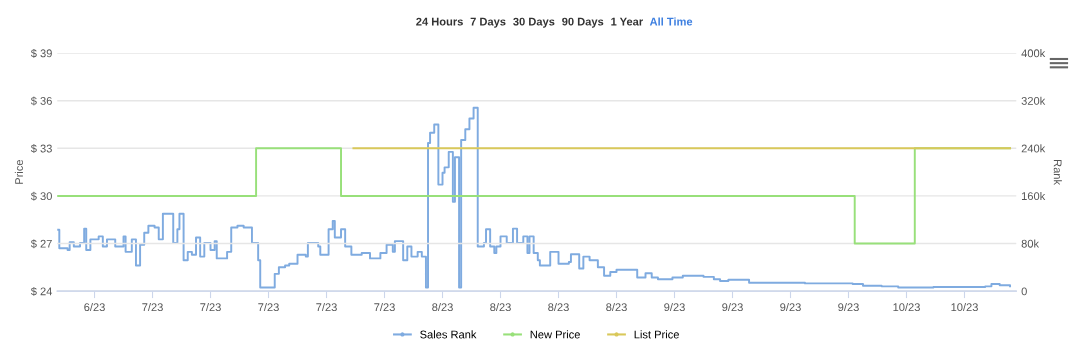 The image size is (1080, 347). Describe the element at coordinates (448, 334) in the screenshot. I see `legend-label: Sales Rank` at that location.